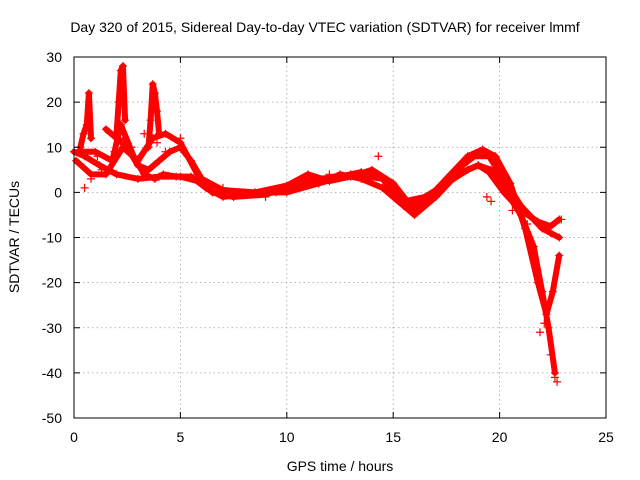 The image size is (640, 480). What do you see at coordinates (58, 192) in the screenshot?
I see `y-tick-label: 0` at bounding box center [58, 192].